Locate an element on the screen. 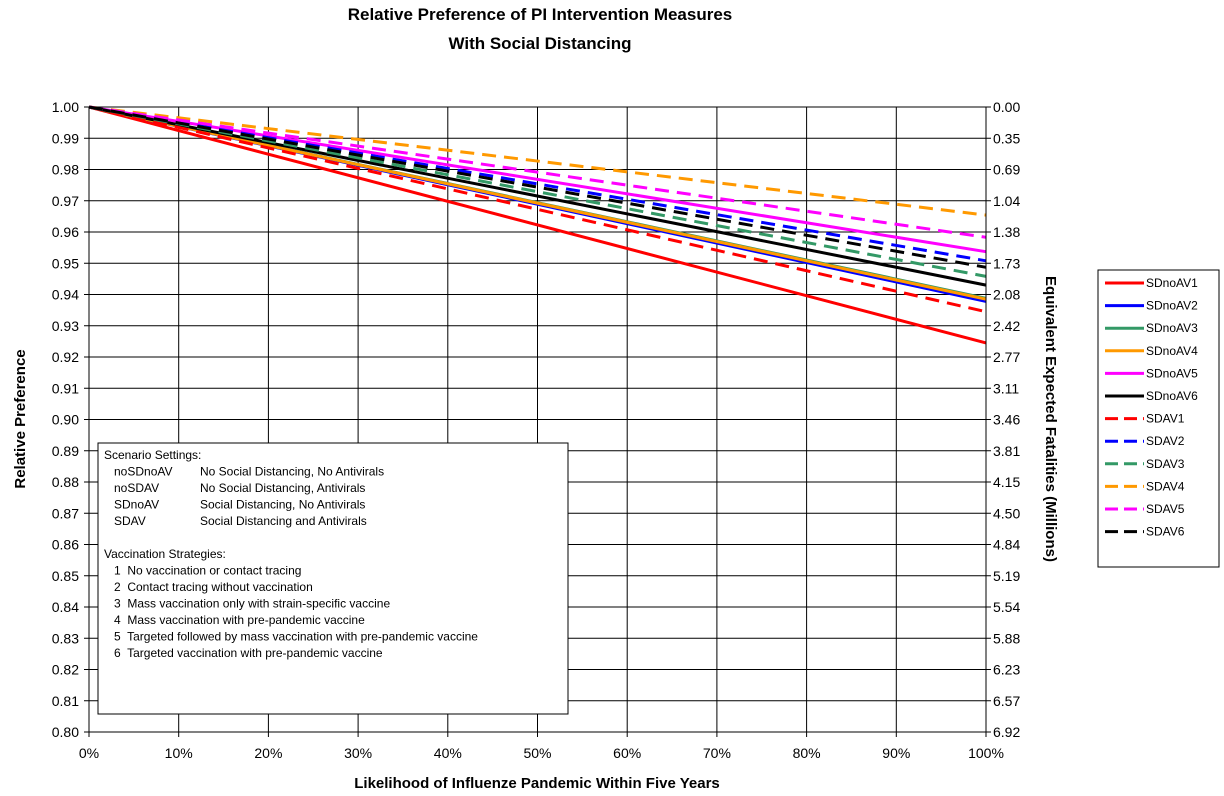  y2-tick-label: 1.04 is located at coordinates (1006, 201).